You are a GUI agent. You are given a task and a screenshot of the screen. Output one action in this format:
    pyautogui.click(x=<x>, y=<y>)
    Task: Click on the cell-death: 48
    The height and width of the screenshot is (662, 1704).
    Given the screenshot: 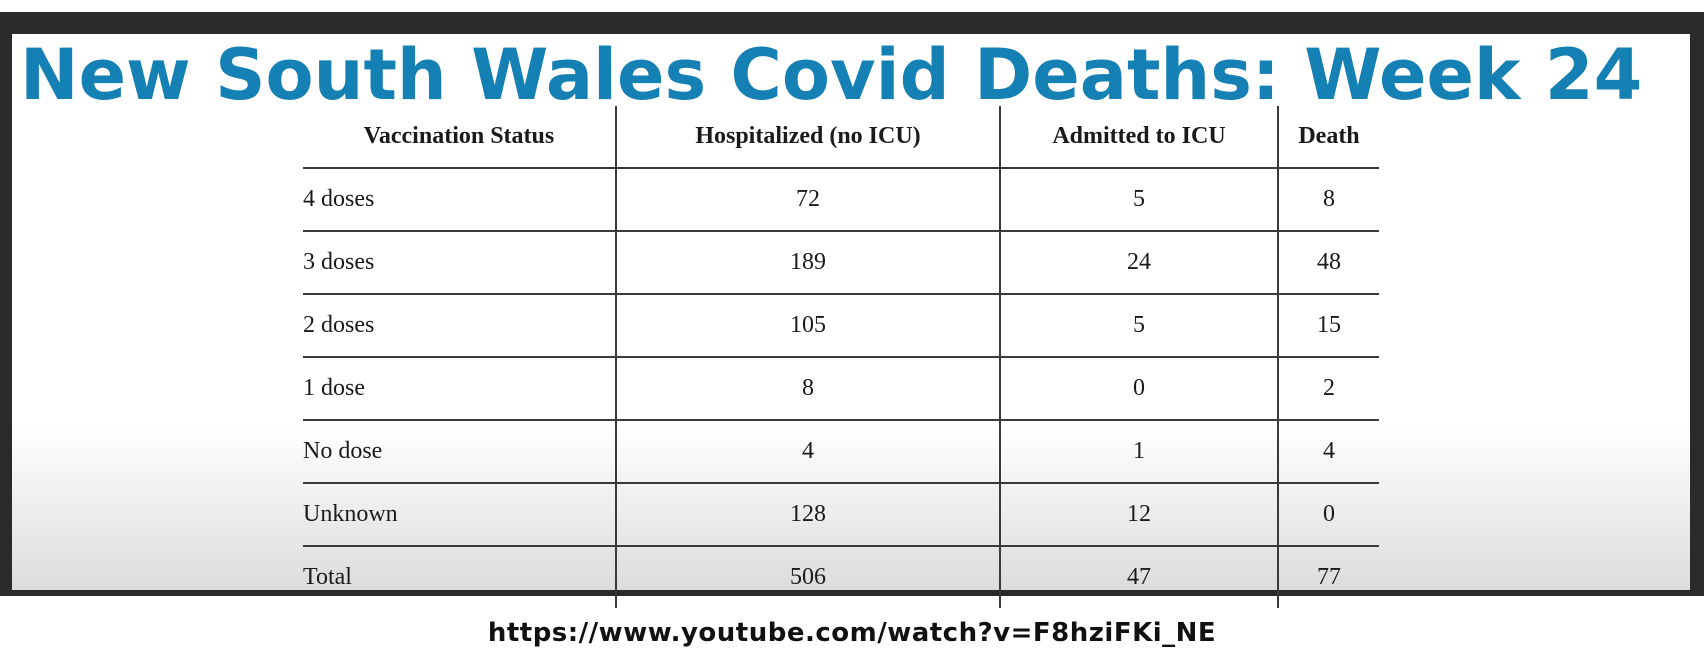 What is the action you would take?
    pyautogui.click(x=1328, y=263)
    